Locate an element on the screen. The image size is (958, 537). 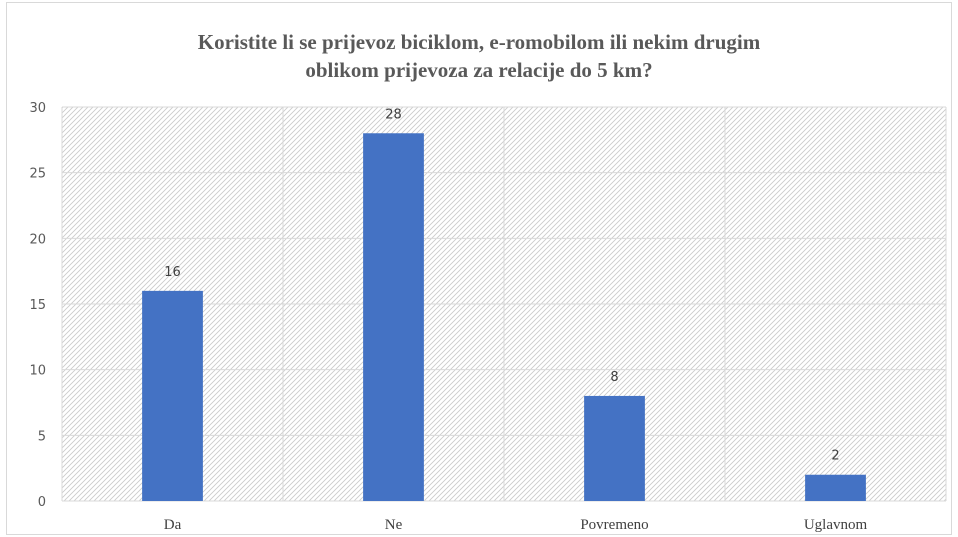
y-tick-label: 15 is located at coordinates (37, 305).